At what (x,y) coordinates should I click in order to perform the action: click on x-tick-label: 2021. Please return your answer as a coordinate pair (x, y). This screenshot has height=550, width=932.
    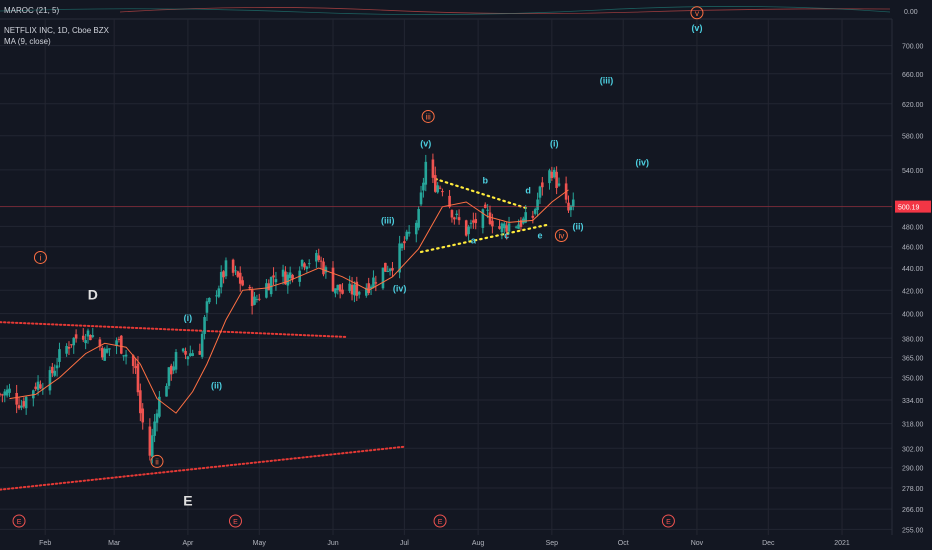
    Looking at the image, I should click on (842, 543).